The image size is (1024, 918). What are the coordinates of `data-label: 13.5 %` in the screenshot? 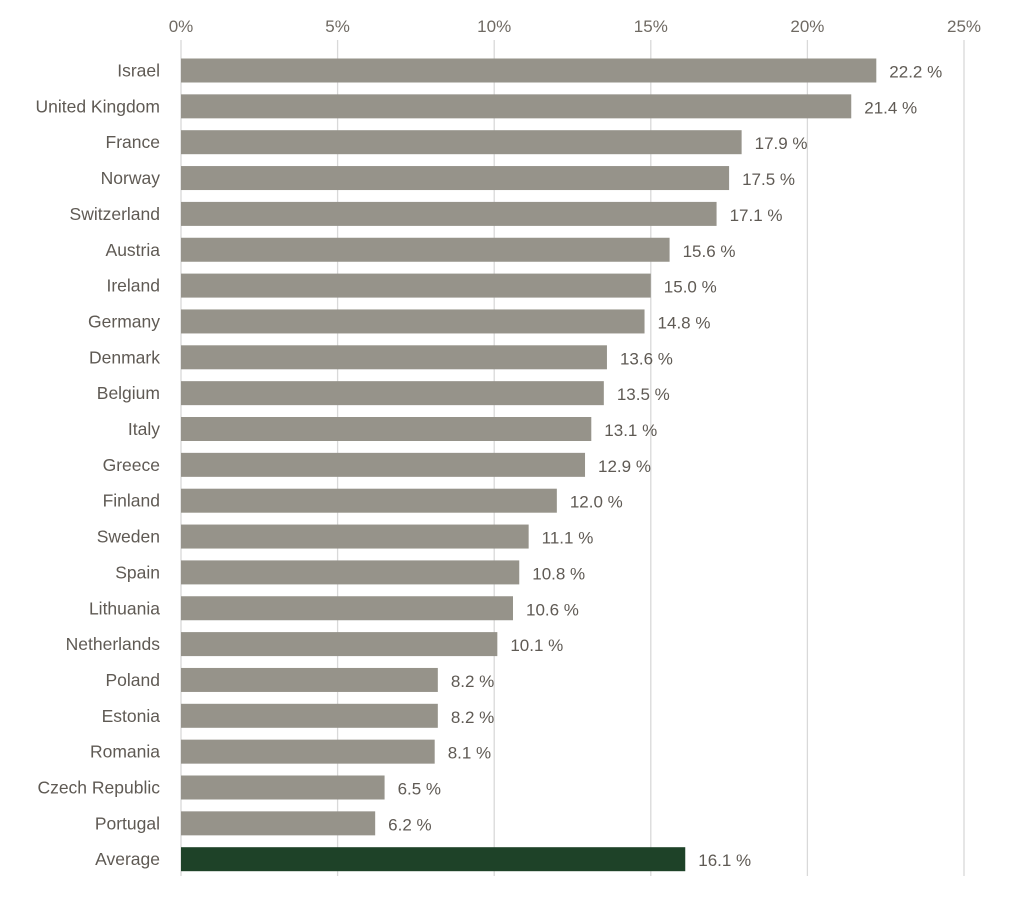 It's located at (643, 394).